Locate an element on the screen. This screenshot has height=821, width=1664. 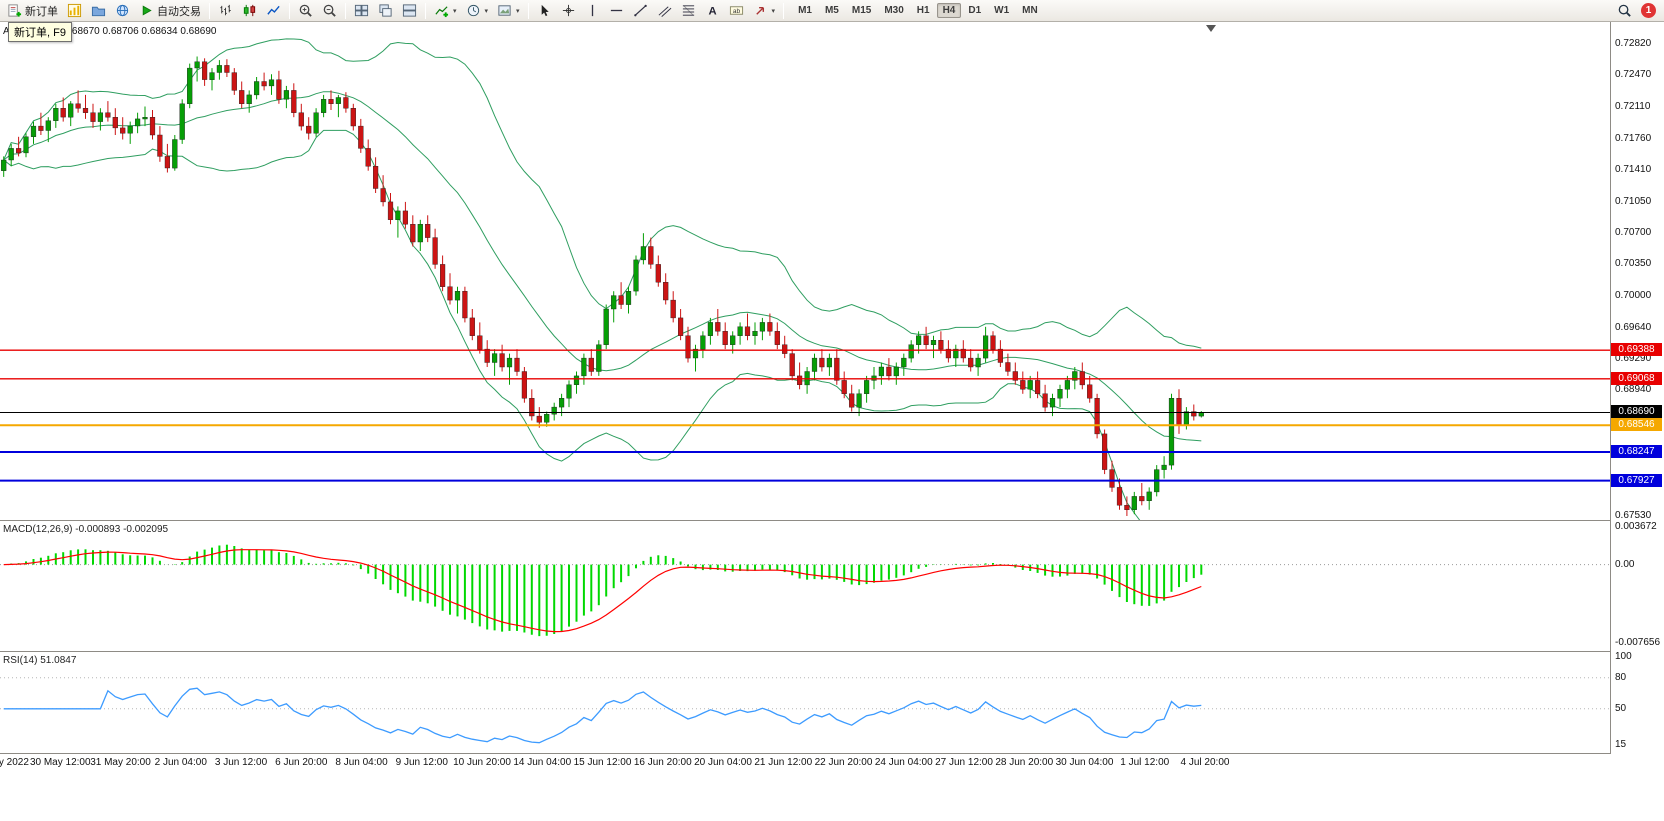
macd-axis-label: 0.003672 is located at coordinates (1636, 526).